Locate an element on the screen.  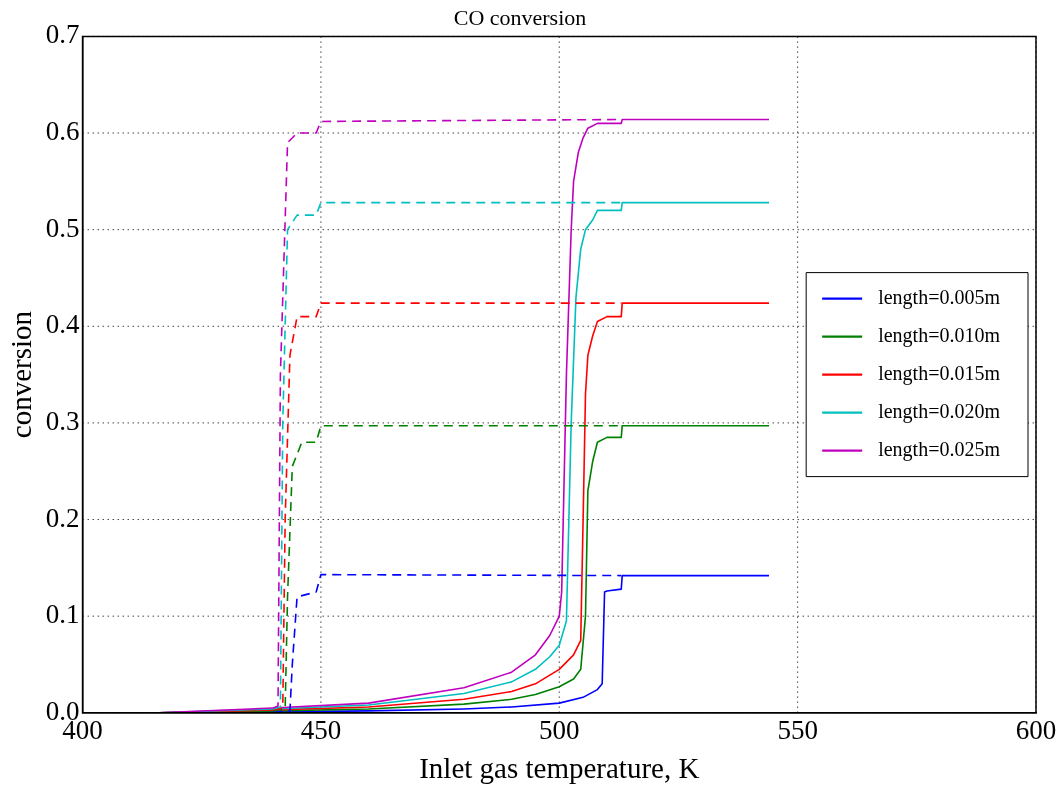
chart-title: CO conversion is located at coordinates (520, 17).